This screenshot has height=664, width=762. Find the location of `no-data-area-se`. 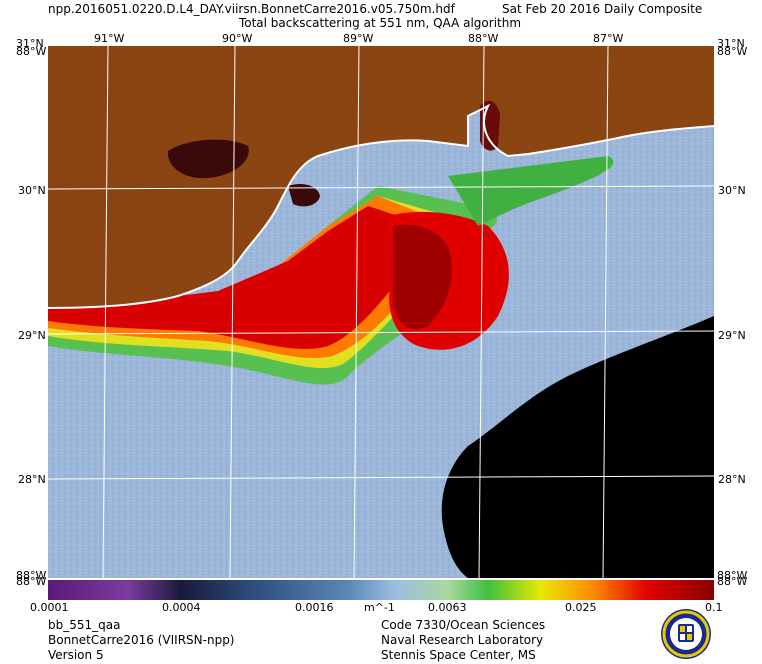

no-data-area-se is located at coordinates (577, 447).